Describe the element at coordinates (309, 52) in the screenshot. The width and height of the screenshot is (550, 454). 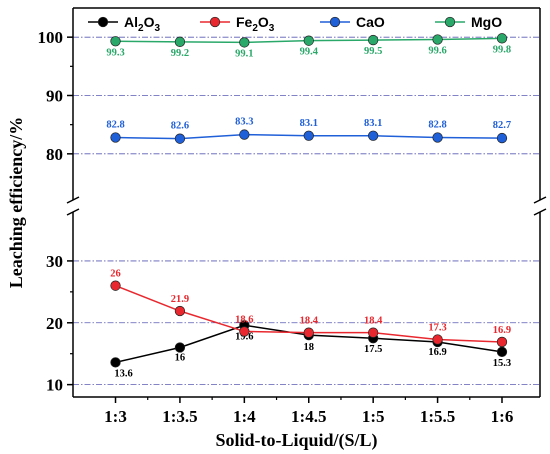
I see `data-label: 99.4` at that location.